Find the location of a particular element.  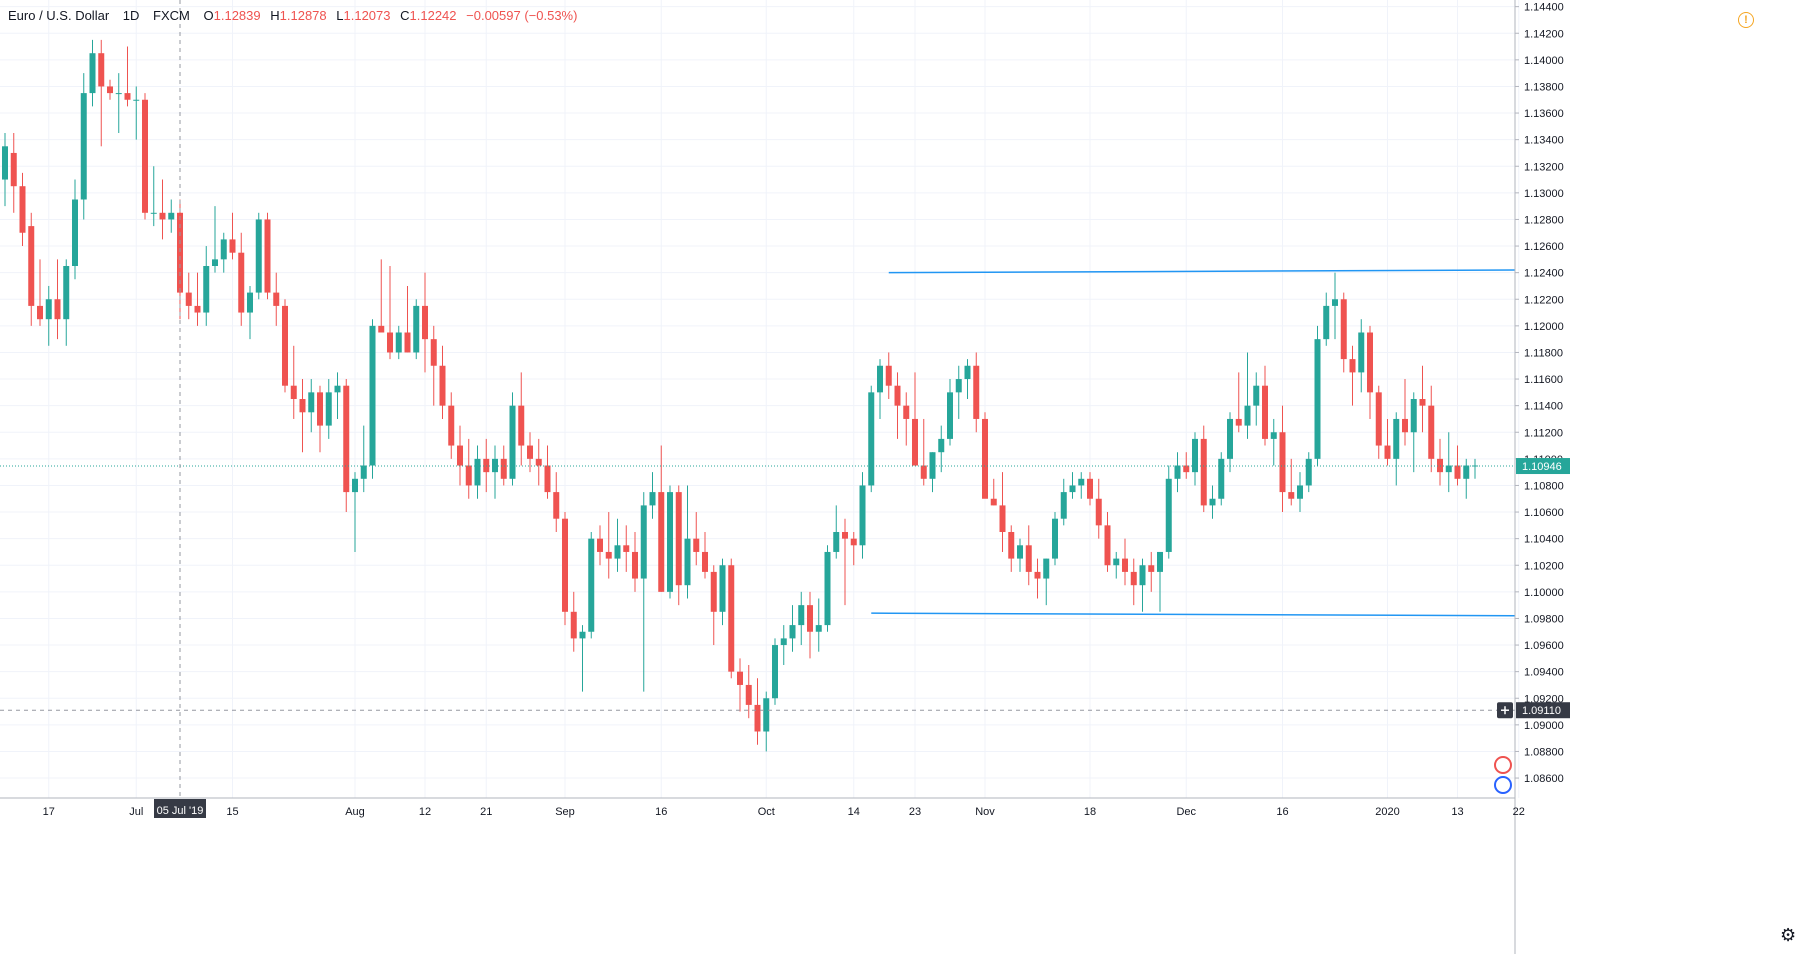

interval: 1D is located at coordinates (131, 15).